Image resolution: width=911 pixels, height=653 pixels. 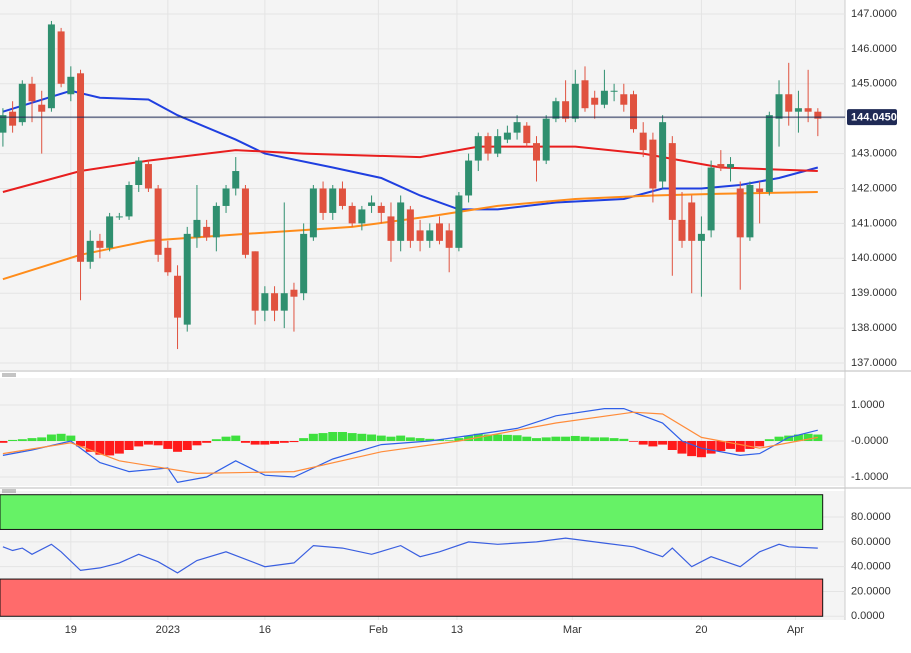 I want to click on last-price-label: 144.0450, so click(x=874, y=118).